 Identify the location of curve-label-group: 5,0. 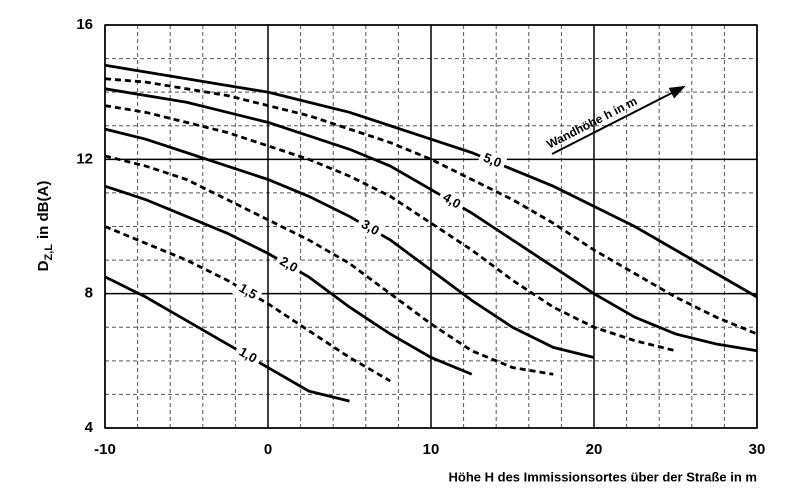
(492, 161).